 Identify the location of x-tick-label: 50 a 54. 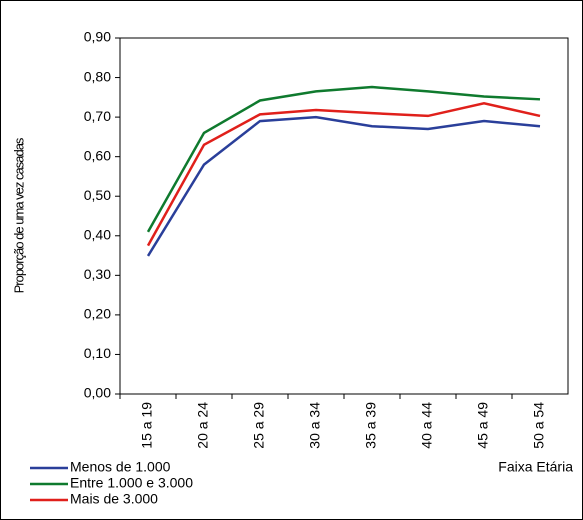
(539, 425).